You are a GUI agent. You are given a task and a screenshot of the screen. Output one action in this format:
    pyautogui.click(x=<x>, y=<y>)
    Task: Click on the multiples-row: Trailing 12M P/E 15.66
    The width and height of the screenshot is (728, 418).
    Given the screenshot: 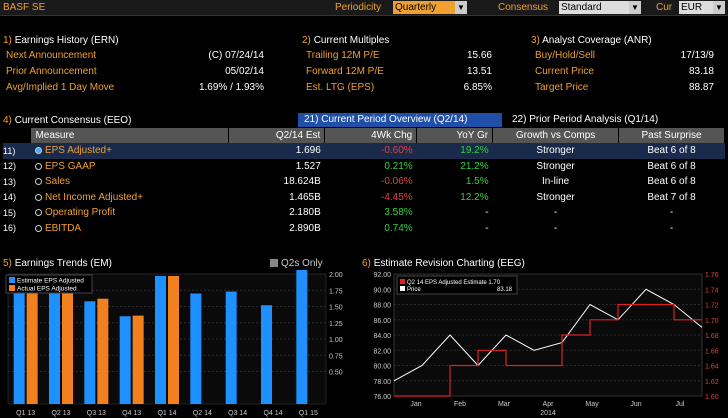 What is the action you would take?
    pyautogui.click(x=399, y=56)
    